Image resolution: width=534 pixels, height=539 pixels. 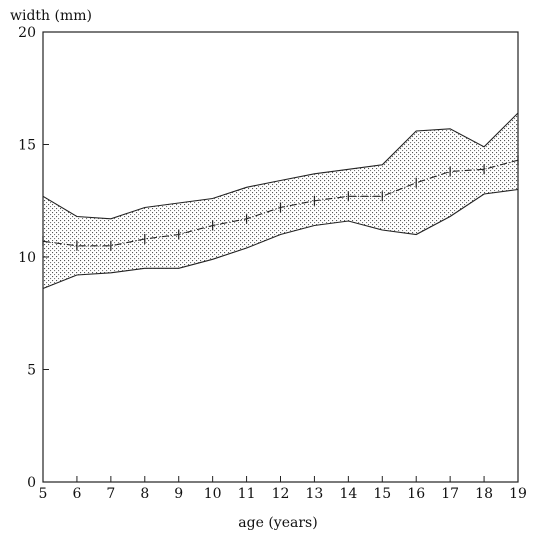 I want to click on y-tick-label-0: 0, so click(x=31, y=483).